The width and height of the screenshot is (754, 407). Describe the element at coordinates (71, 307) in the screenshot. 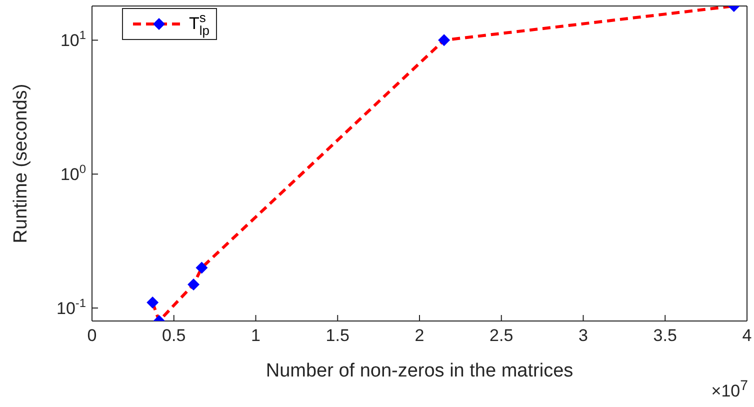

I see `y-tick-label: 10$^{-1}$` at that location.